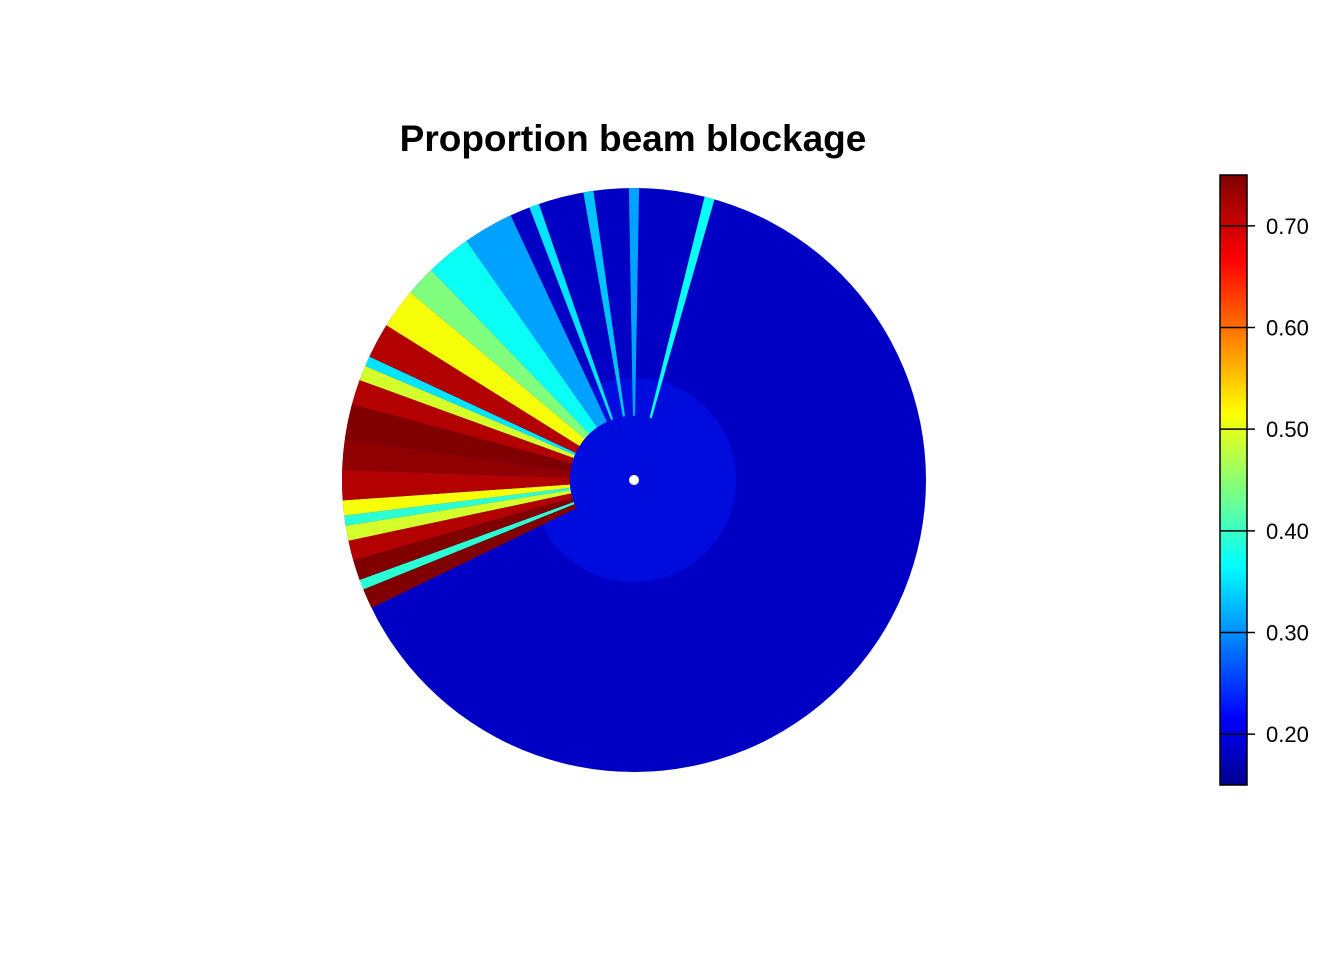 Image resolution: width=1344 pixels, height=960 pixels. I want to click on colorbar: 0.20 0.30 0.40 0.50 0.60 0.70, so click(1264, 480).